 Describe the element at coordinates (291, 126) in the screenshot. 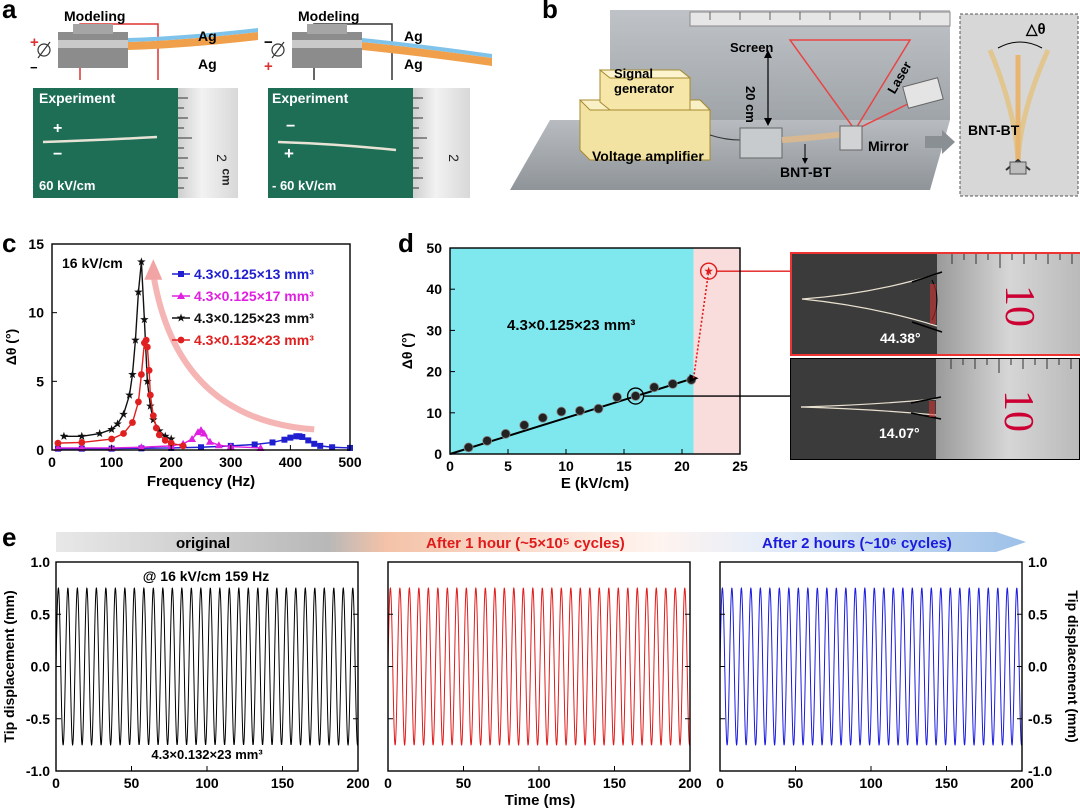

I see `photo-sign-top-right: −` at that location.